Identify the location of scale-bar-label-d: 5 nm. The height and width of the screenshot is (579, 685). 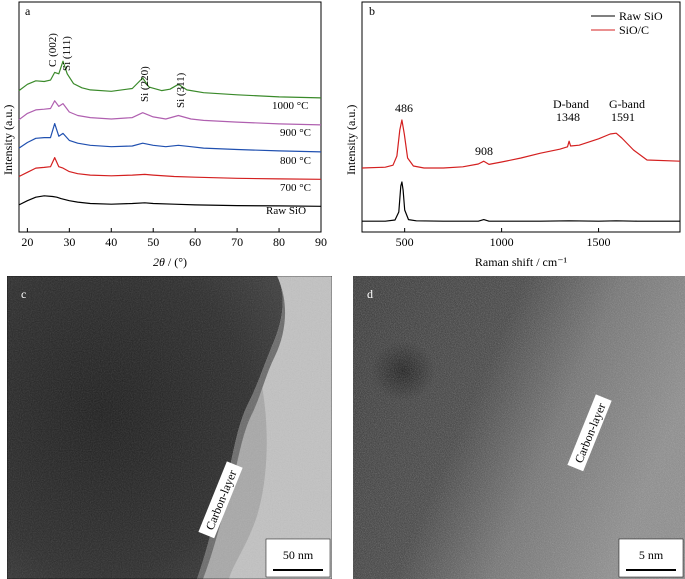
(651, 555).